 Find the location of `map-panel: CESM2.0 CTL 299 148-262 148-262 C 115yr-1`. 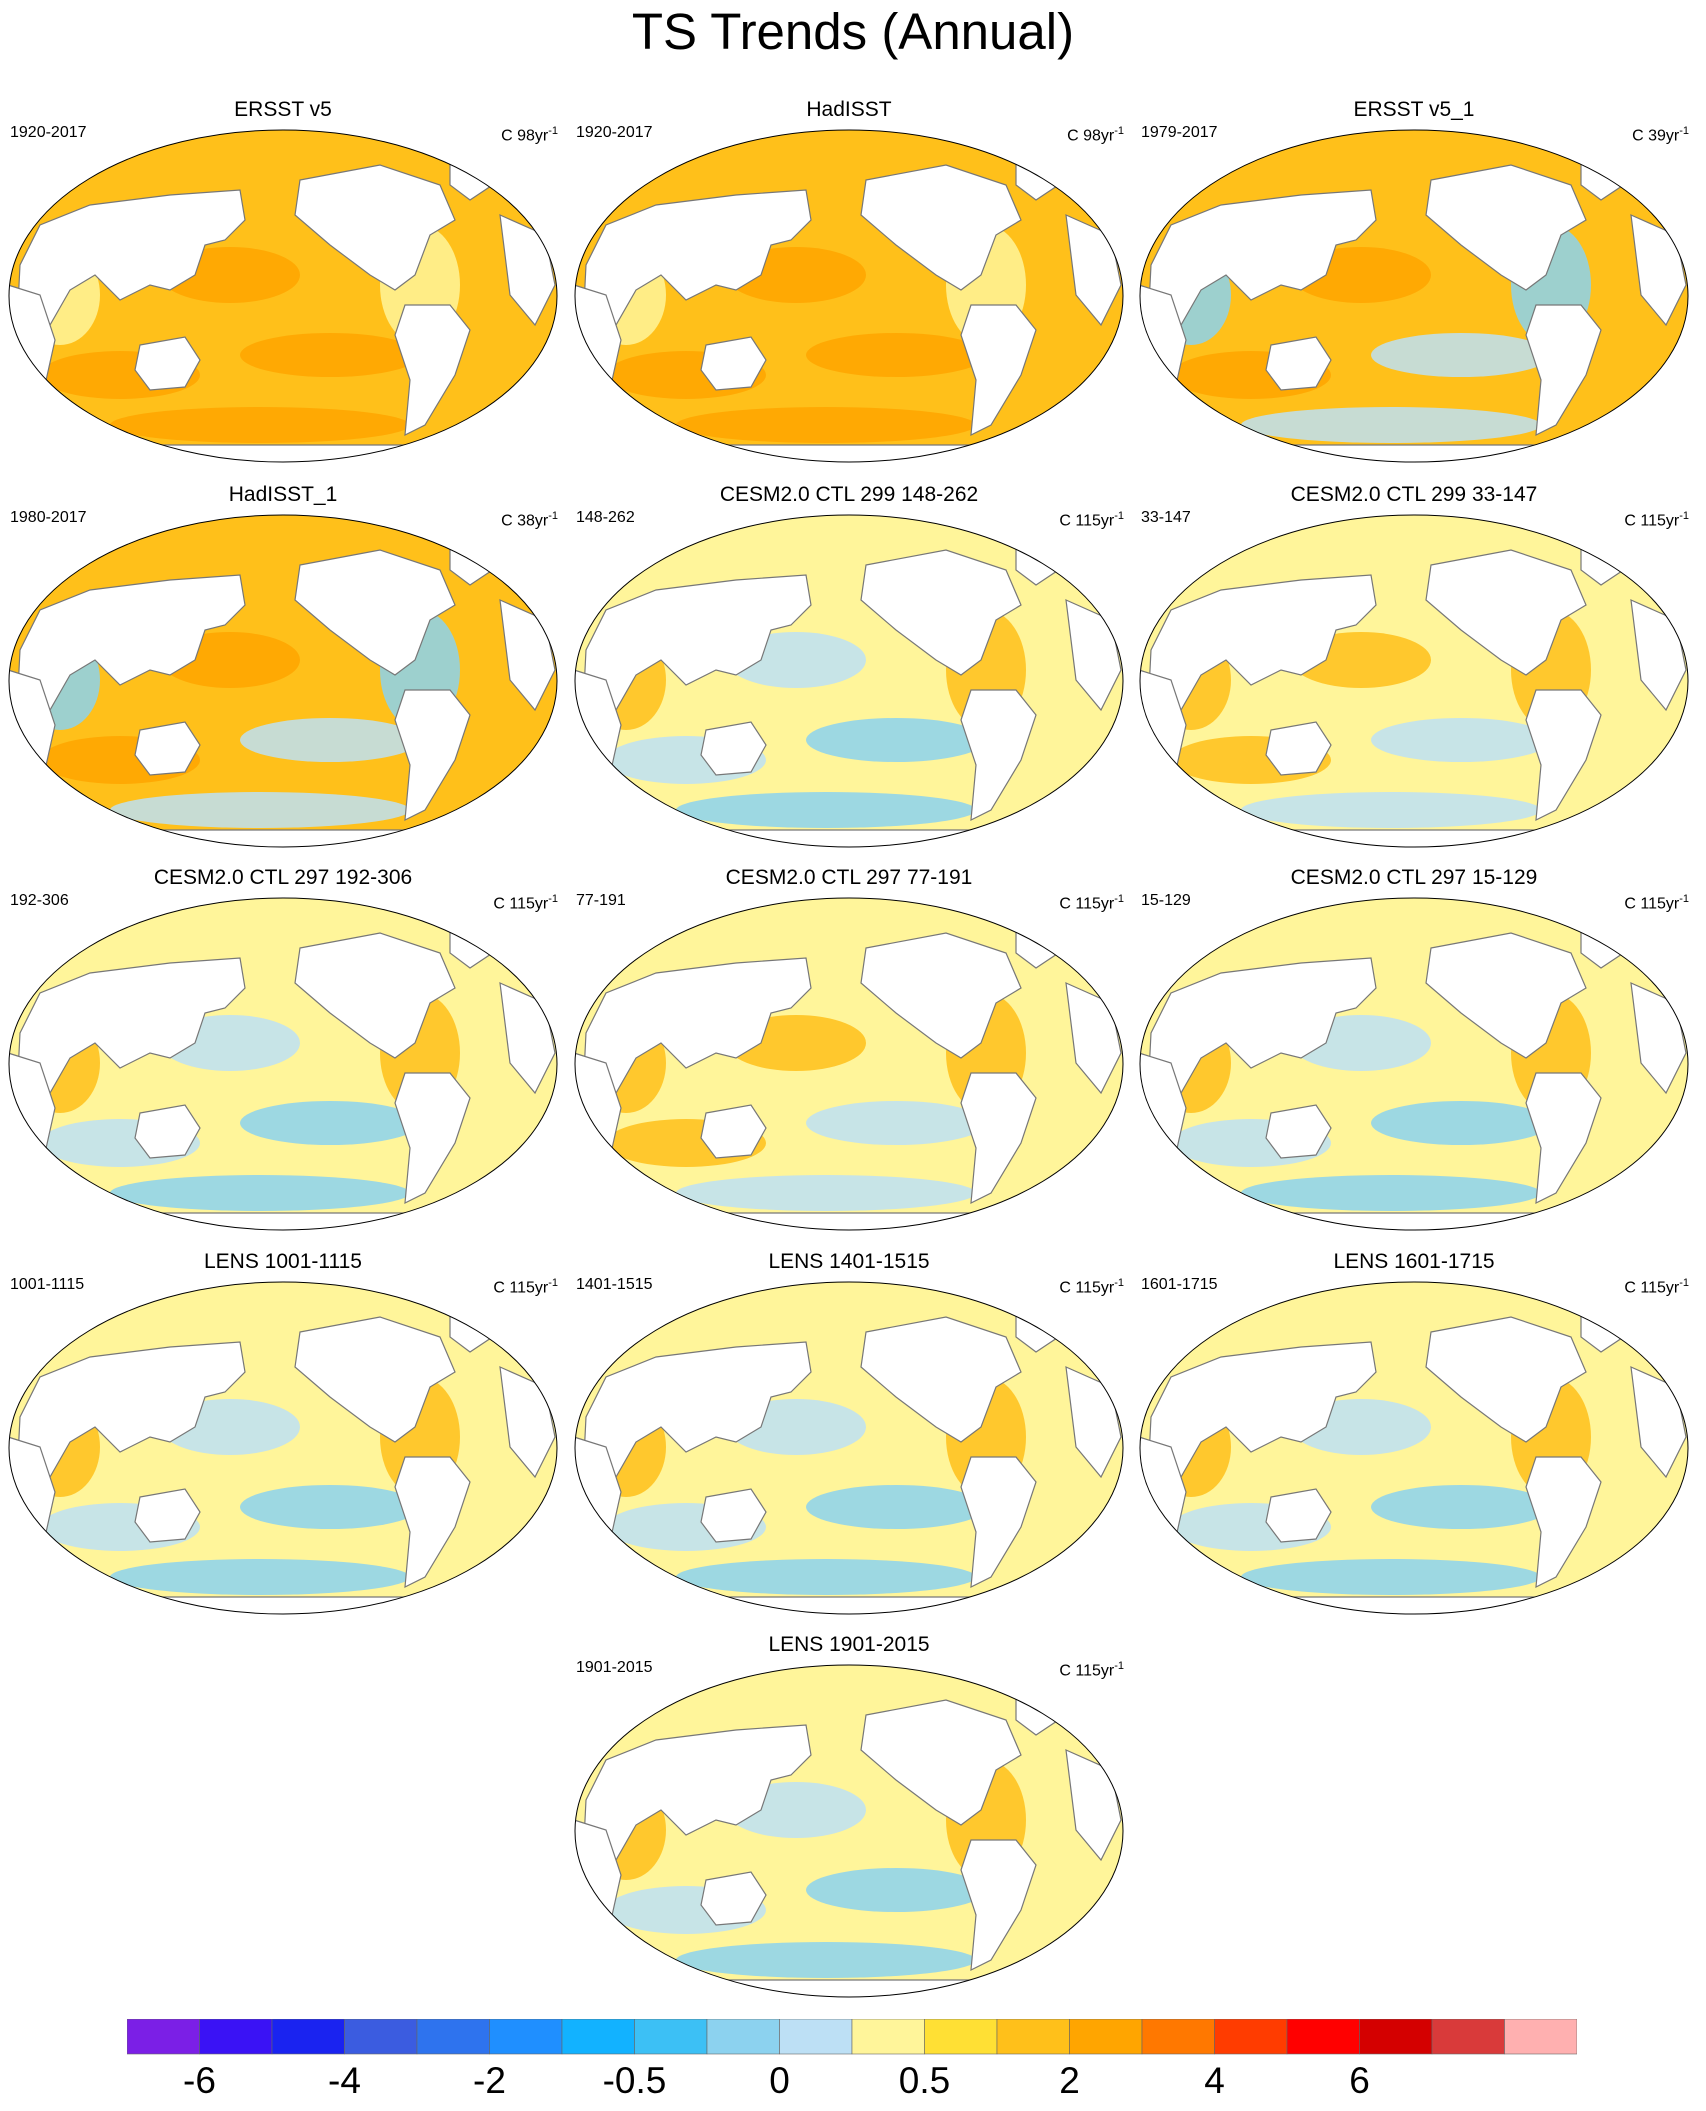

map-panel: CESM2.0 CTL 299 148-262 148-262 C 115yr-1 is located at coordinates (849, 667).